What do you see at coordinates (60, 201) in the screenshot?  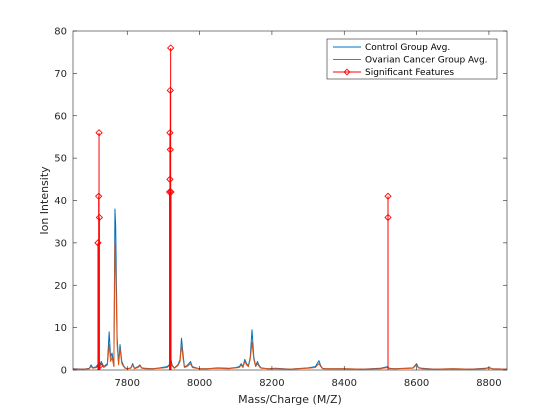 I see `y-tick-label: 40` at bounding box center [60, 201].